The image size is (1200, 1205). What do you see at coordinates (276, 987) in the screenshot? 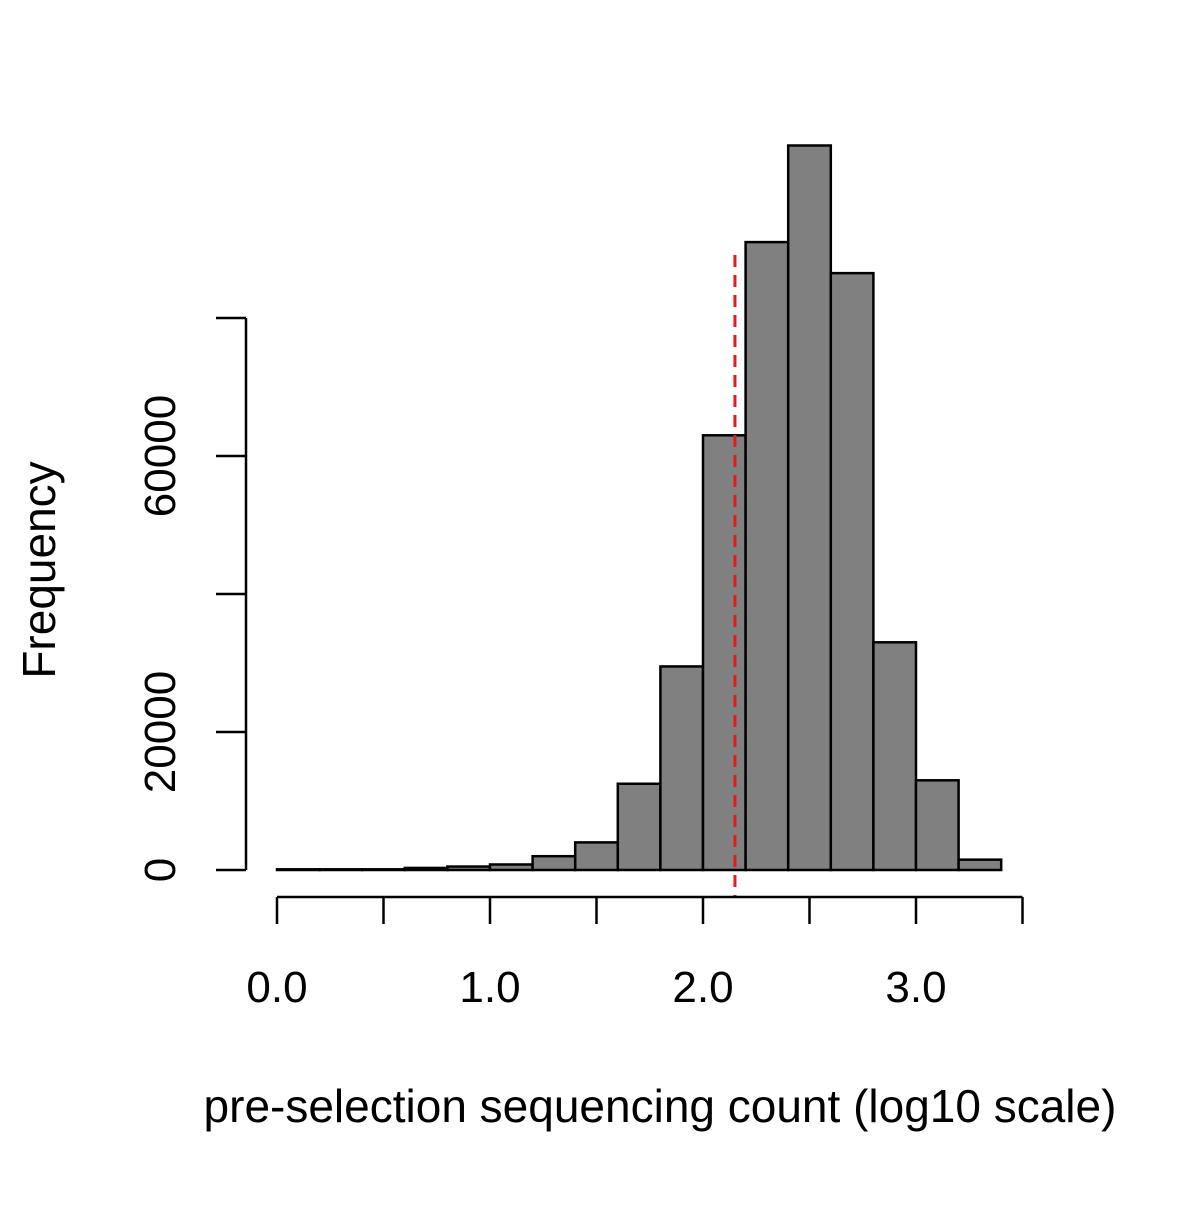
I see `x-tick-label: 0.0` at bounding box center [276, 987].